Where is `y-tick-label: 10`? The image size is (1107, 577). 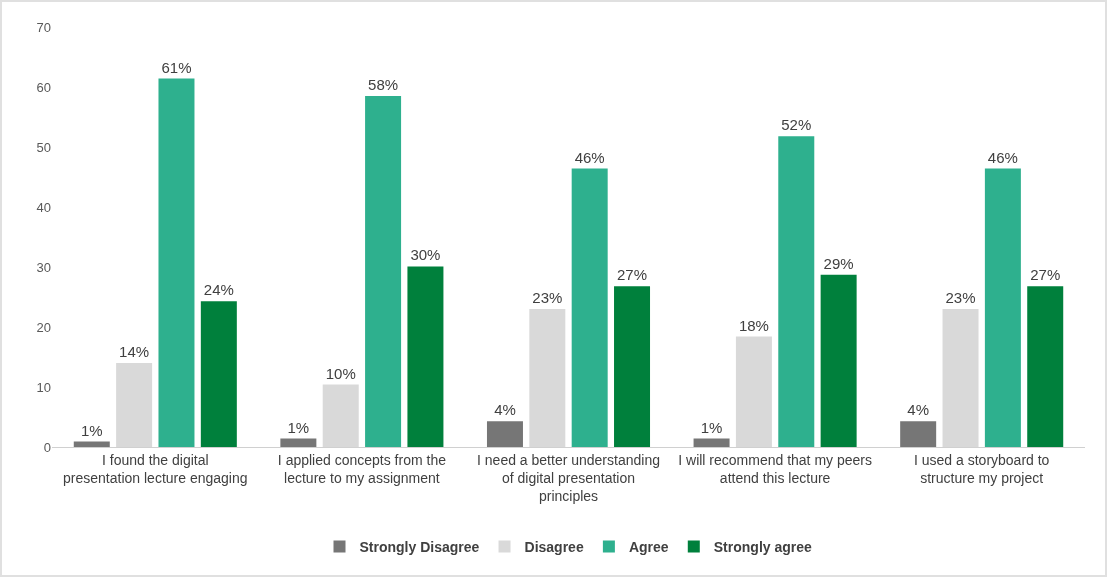
y-tick-label: 10 is located at coordinates (43, 387).